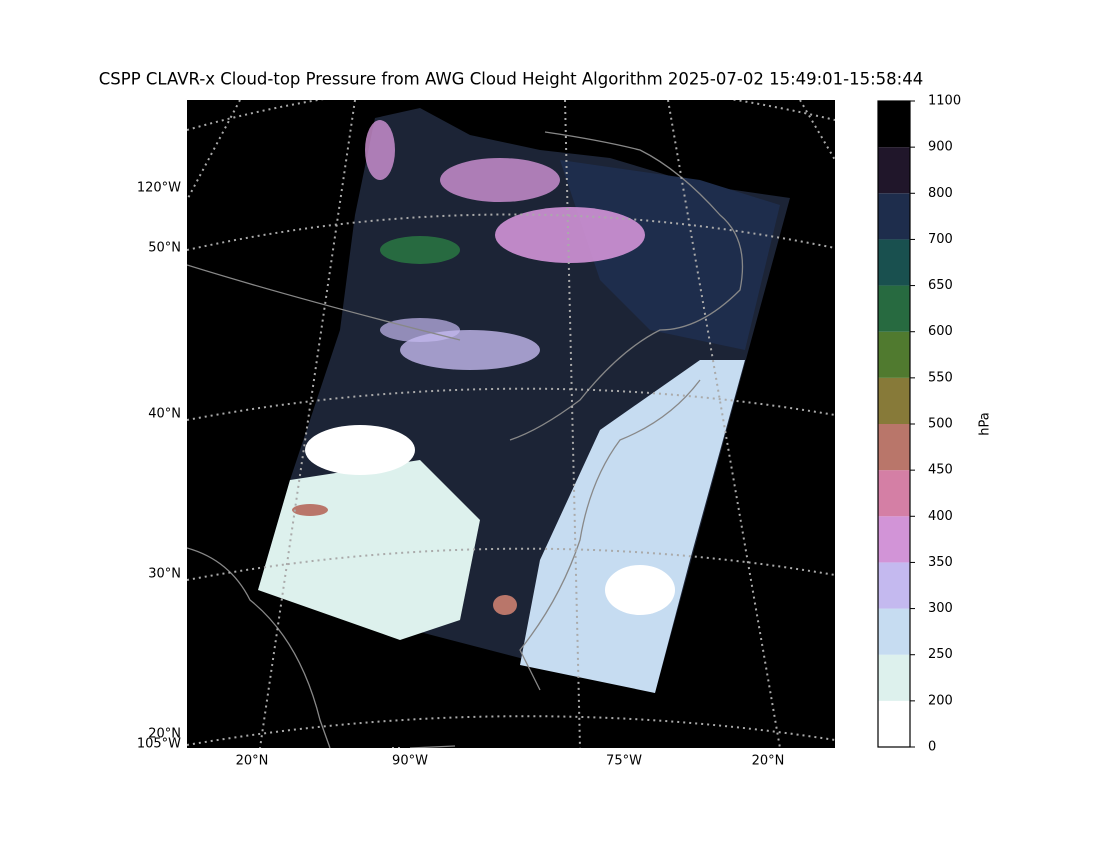 This screenshot has height=844, width=1120. I want to click on colorbar-tick-label: 1100, so click(944, 101).